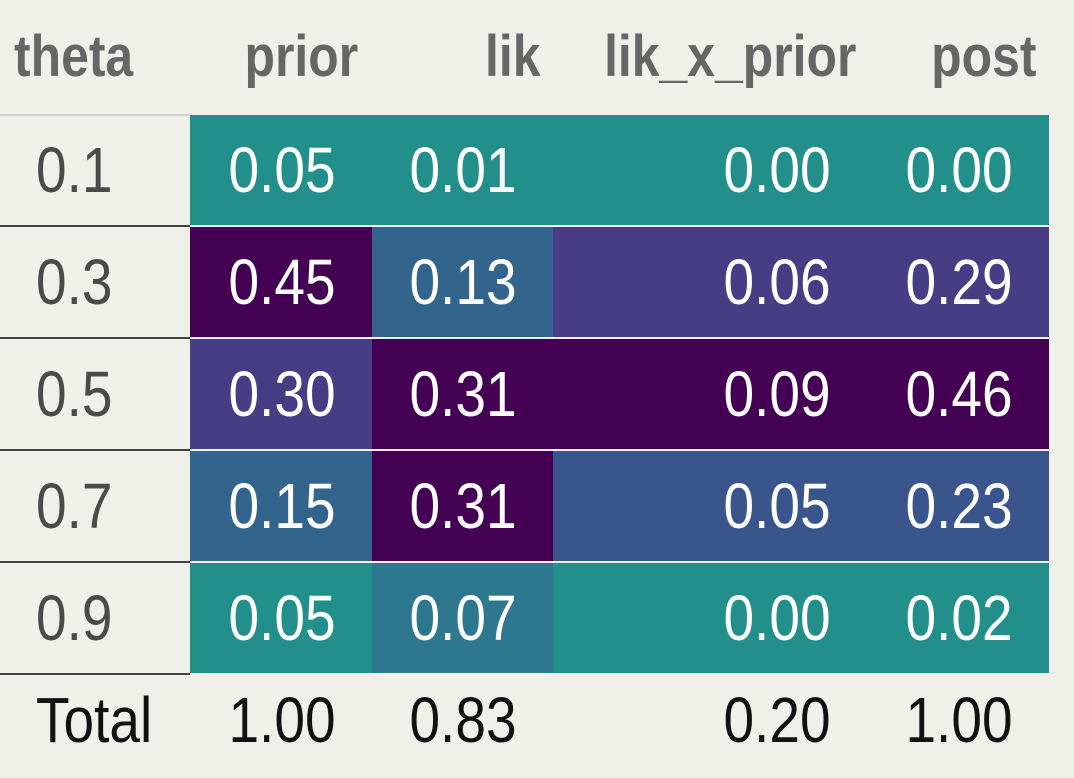 This screenshot has width=1074, height=778. I want to click on cell-theta: 0.9, so click(95, 618).